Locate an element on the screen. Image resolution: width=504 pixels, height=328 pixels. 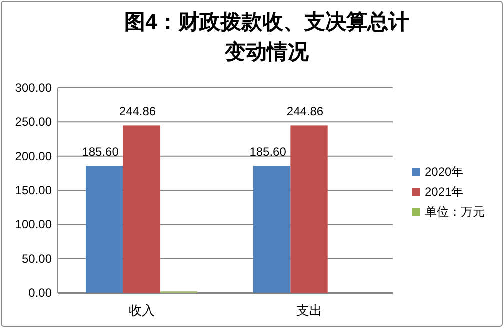
legend-label: 单位：万元 is located at coordinates (455, 212).